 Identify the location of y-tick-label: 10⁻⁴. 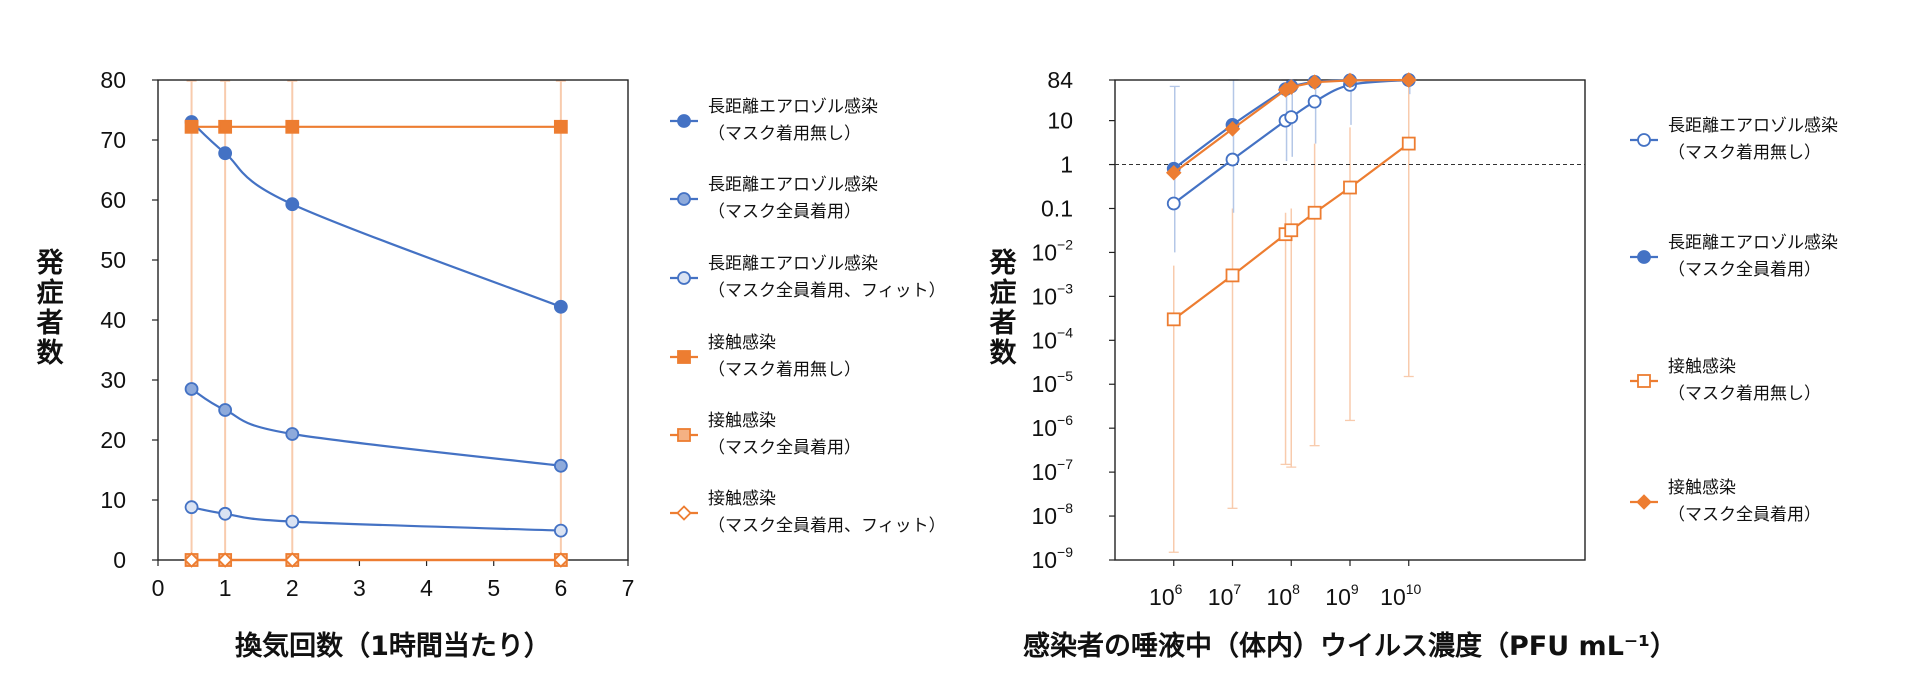
(1052, 338).